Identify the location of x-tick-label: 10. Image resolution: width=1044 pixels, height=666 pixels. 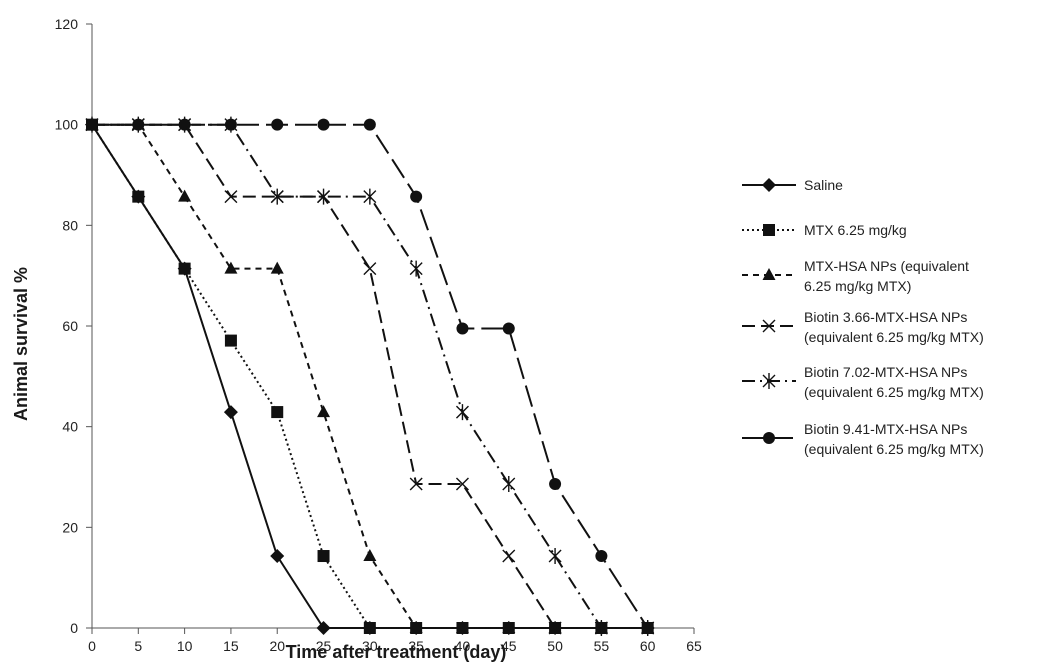
(185, 646).